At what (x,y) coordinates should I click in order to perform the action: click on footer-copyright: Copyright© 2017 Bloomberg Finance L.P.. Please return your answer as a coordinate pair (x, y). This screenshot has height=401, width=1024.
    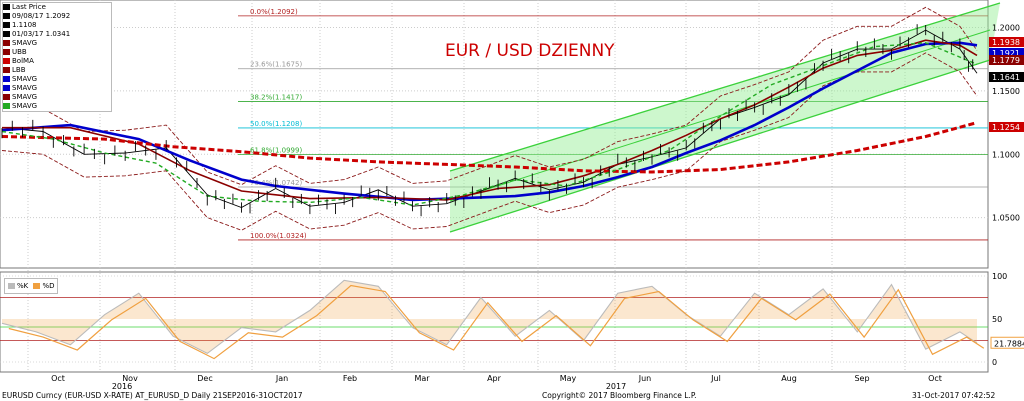
    Looking at the image, I should click on (619, 395).